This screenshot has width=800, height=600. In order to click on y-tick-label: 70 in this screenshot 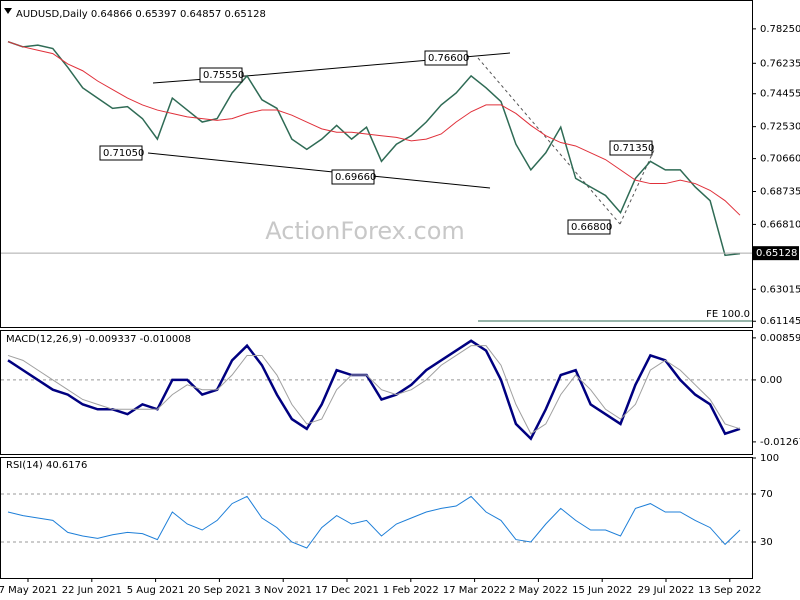, I will do `click(766, 494)`.